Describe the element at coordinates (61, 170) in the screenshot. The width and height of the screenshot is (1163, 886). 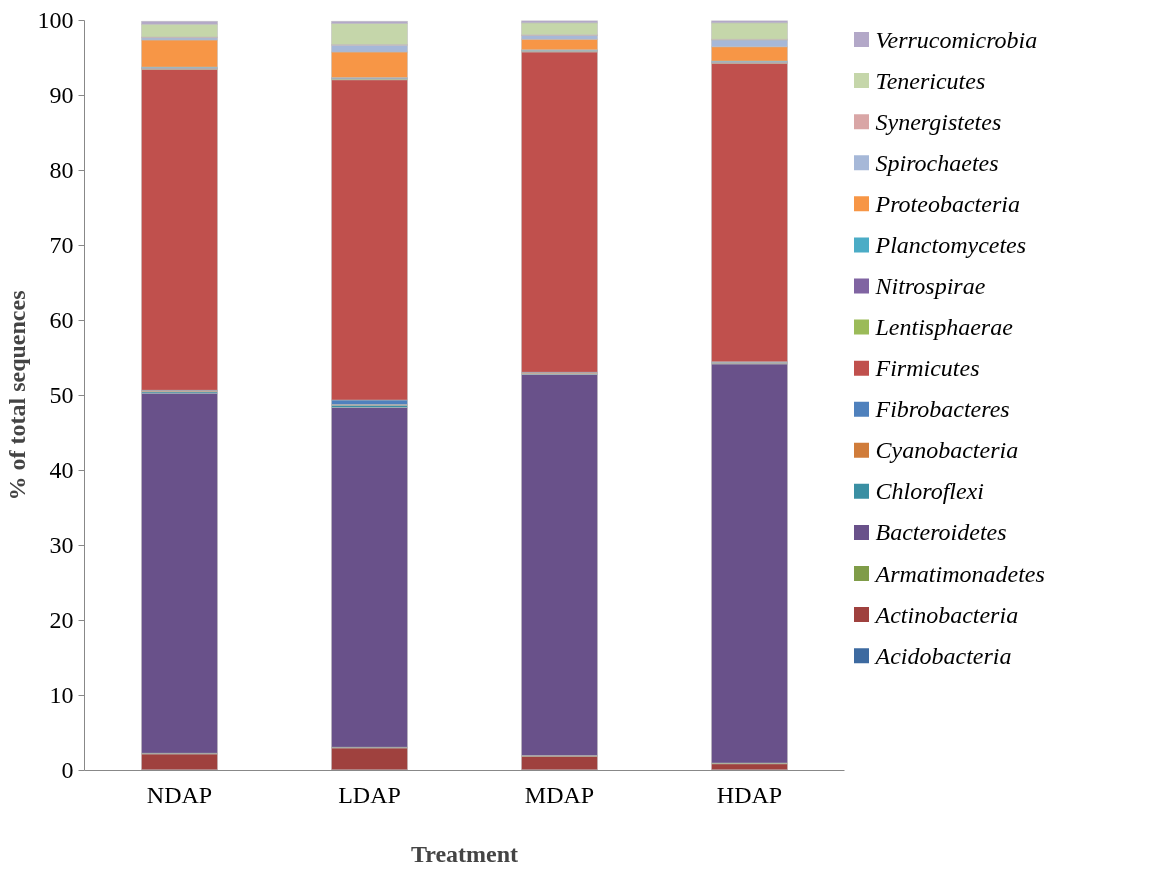
I see `y-tick-label: 80` at that location.